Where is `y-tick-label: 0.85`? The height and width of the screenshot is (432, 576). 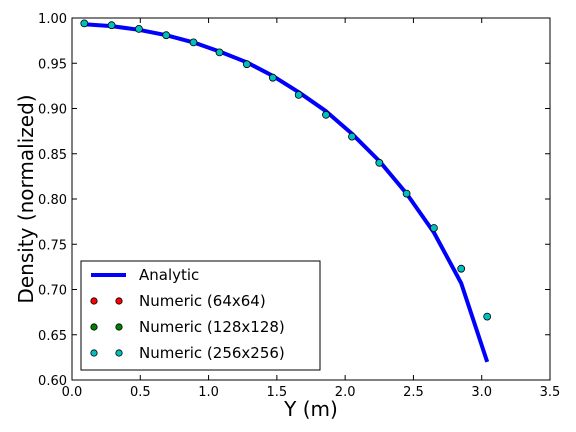
y-tick-label: 0.85 is located at coordinates (52, 155).